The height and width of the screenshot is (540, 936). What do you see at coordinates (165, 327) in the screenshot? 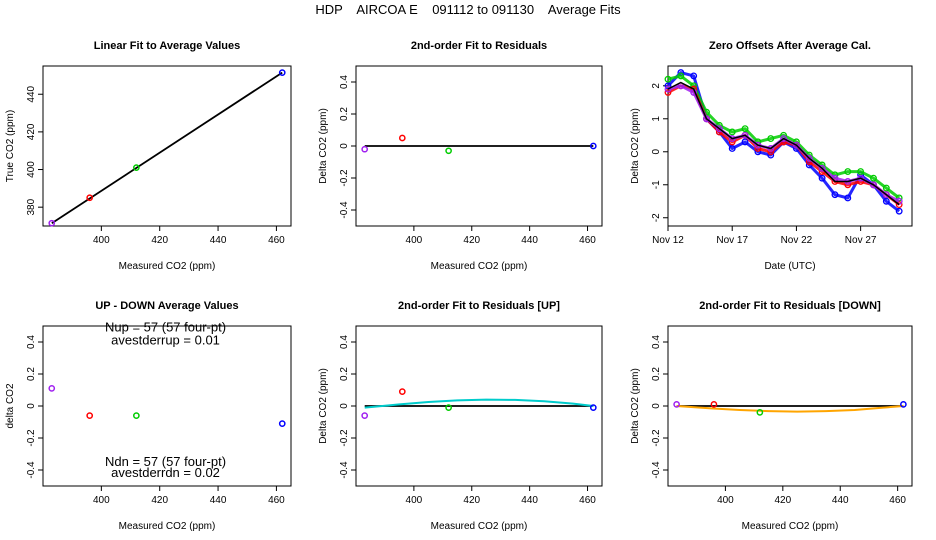
I see `annotation-text: Nup = 57 (57 four-pt)` at bounding box center [165, 327].